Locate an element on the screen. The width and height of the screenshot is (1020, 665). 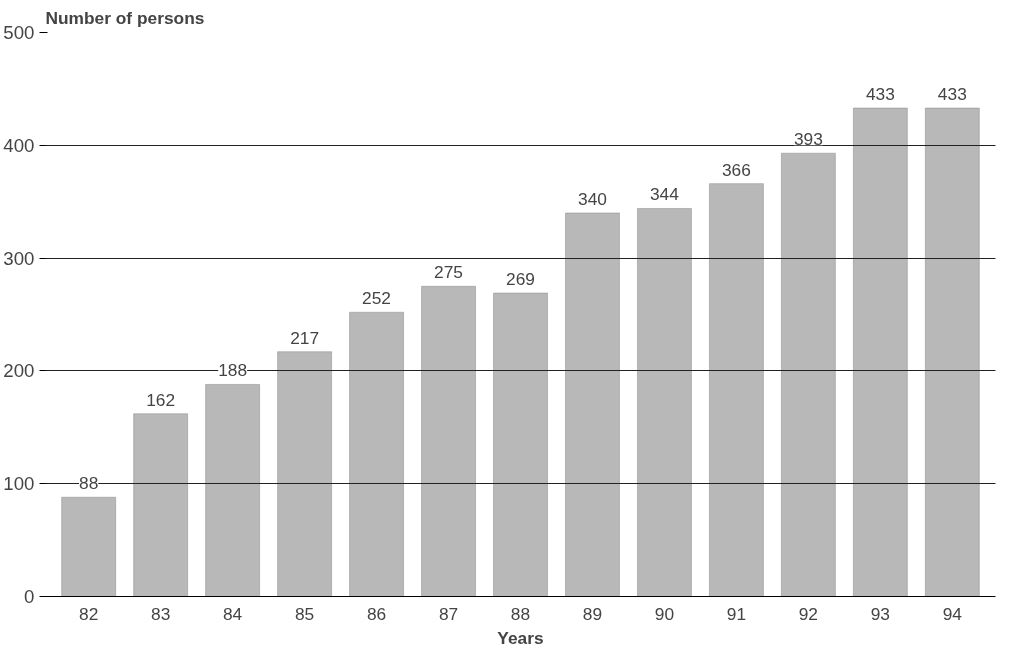
y-tick-label: 0 is located at coordinates (29, 596).